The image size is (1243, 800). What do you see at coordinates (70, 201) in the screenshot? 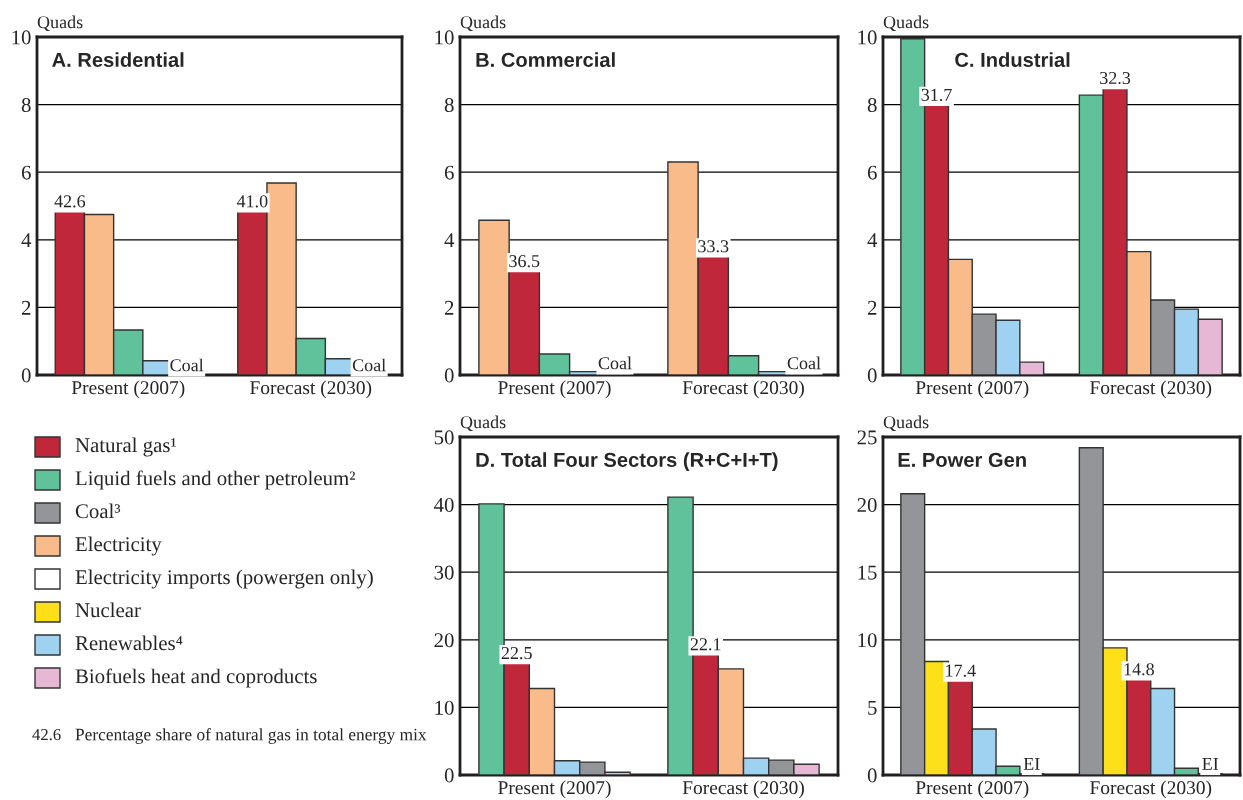
I see `annotation: 42.6` at bounding box center [70, 201].